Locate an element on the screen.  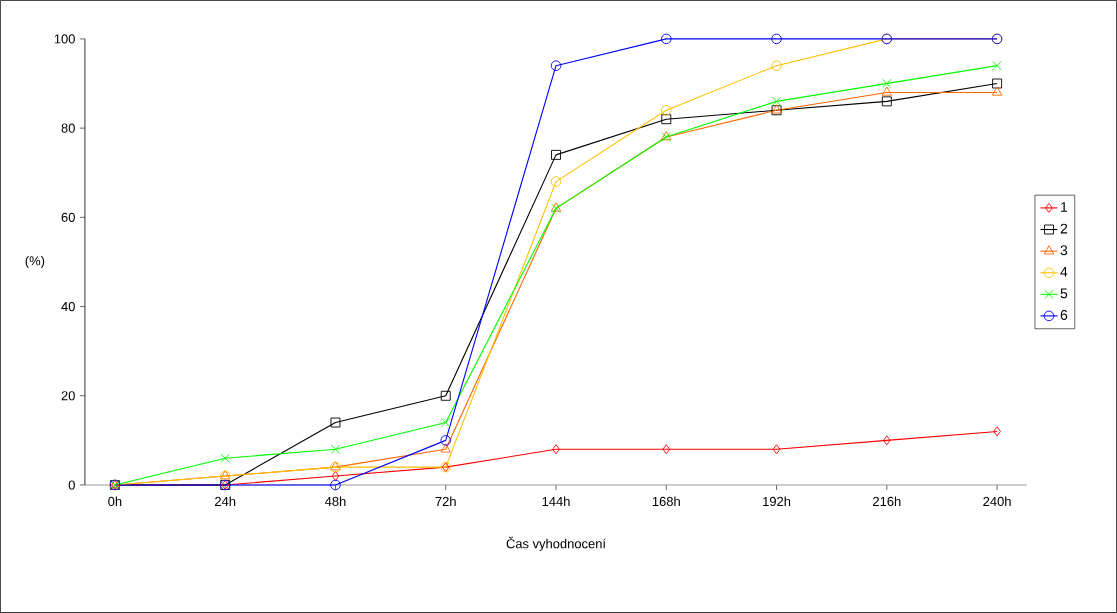
x-tick-label: 168h is located at coordinates (666, 501).